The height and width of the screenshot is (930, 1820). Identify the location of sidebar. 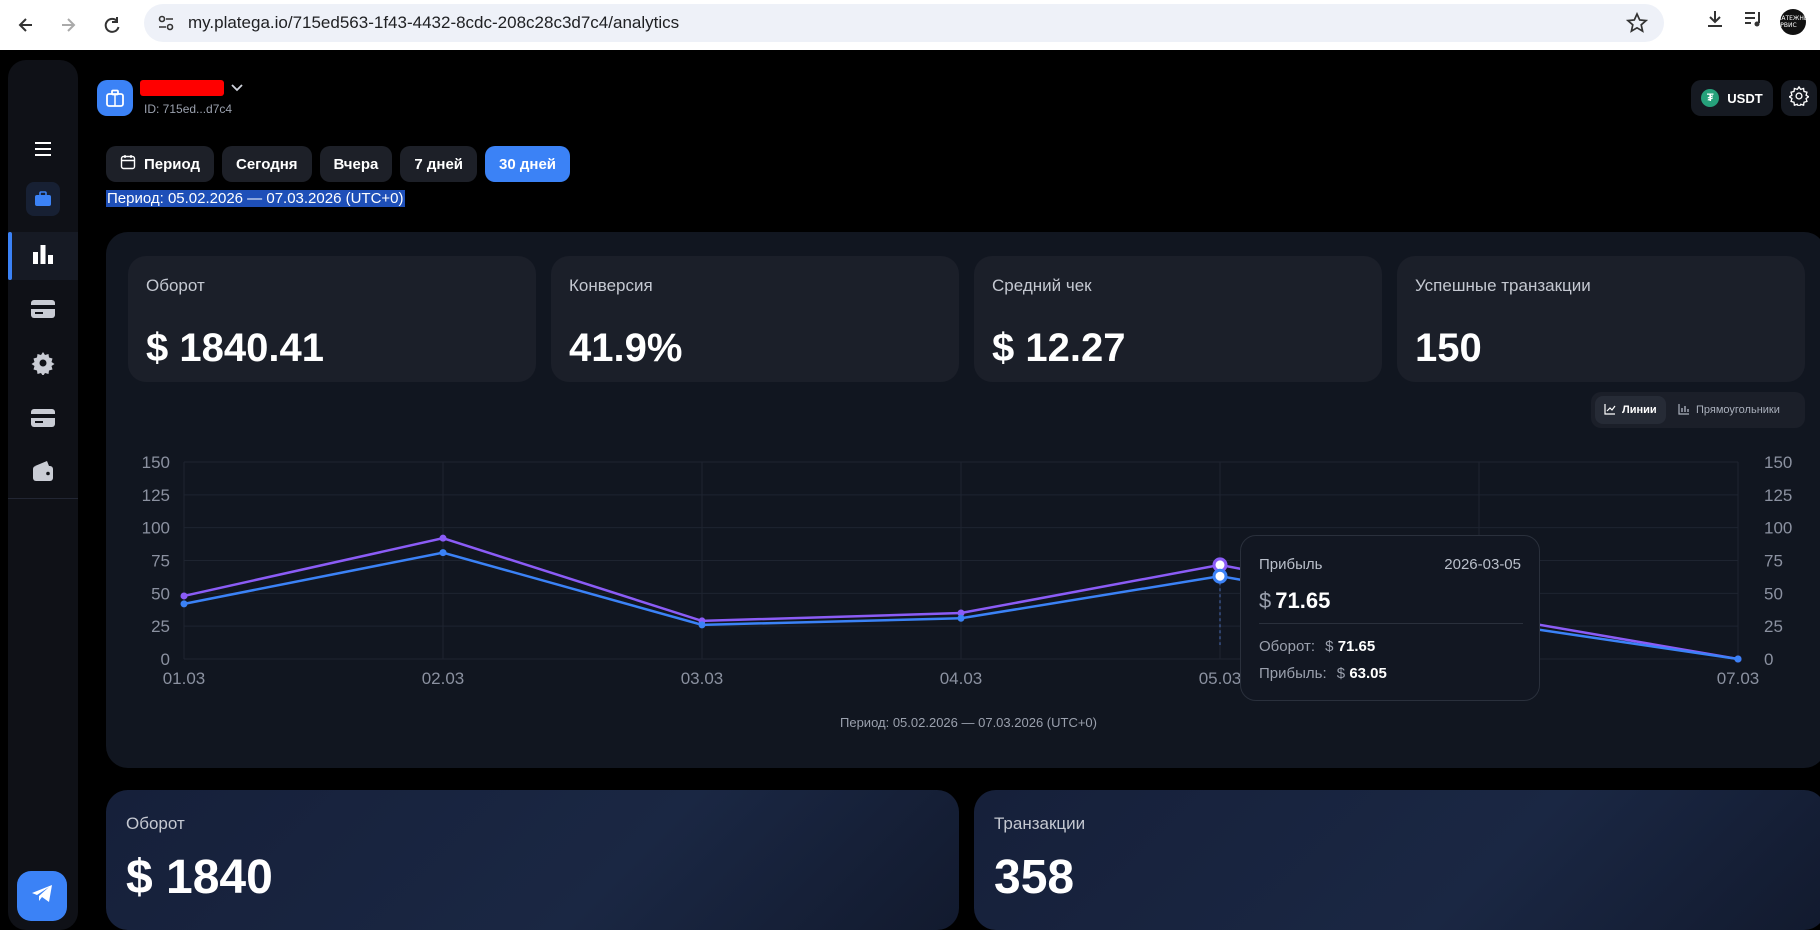
(43, 495).